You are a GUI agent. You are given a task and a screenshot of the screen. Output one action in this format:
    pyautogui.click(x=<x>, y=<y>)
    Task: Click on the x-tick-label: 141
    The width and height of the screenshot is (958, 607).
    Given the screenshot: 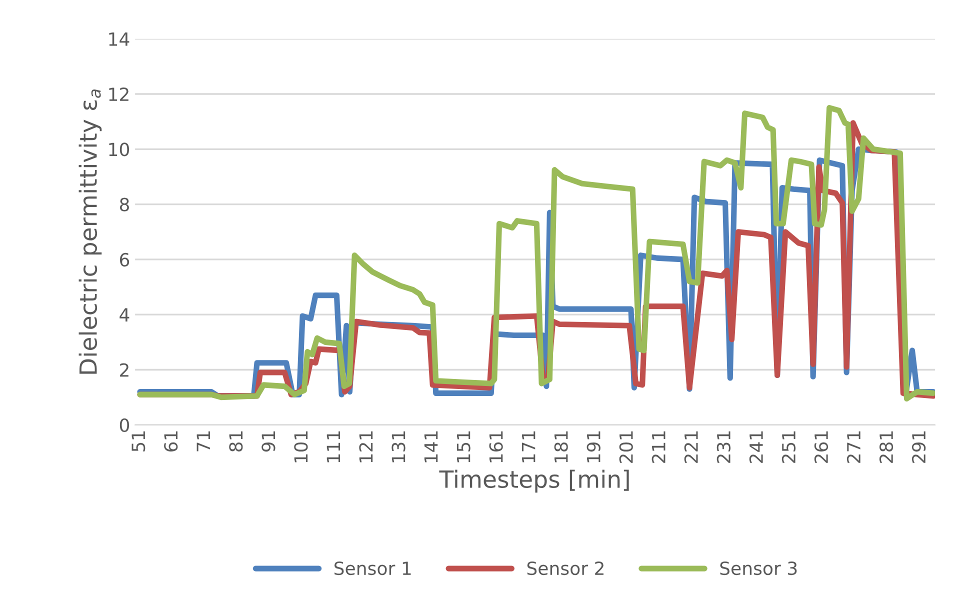 What is the action you would take?
    pyautogui.click(x=431, y=446)
    